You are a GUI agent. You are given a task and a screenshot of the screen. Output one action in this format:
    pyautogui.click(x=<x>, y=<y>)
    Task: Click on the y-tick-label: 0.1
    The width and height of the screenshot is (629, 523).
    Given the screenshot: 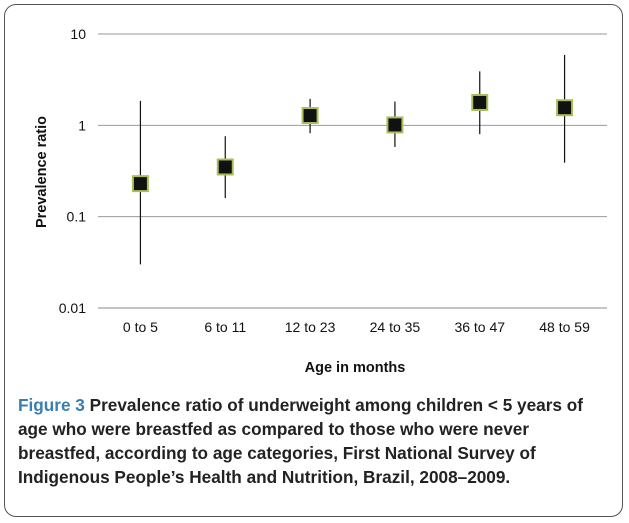 What is the action you would take?
    pyautogui.click(x=77, y=217)
    